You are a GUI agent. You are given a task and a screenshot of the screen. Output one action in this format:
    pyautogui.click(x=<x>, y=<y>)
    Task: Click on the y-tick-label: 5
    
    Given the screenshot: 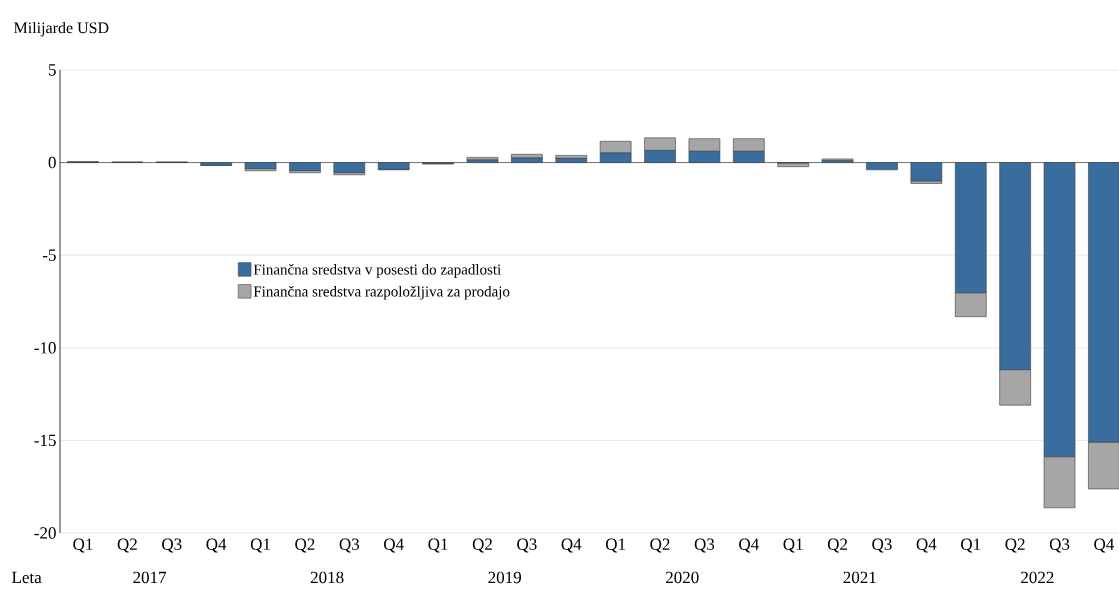 What is the action you would take?
    pyautogui.click(x=52, y=70)
    